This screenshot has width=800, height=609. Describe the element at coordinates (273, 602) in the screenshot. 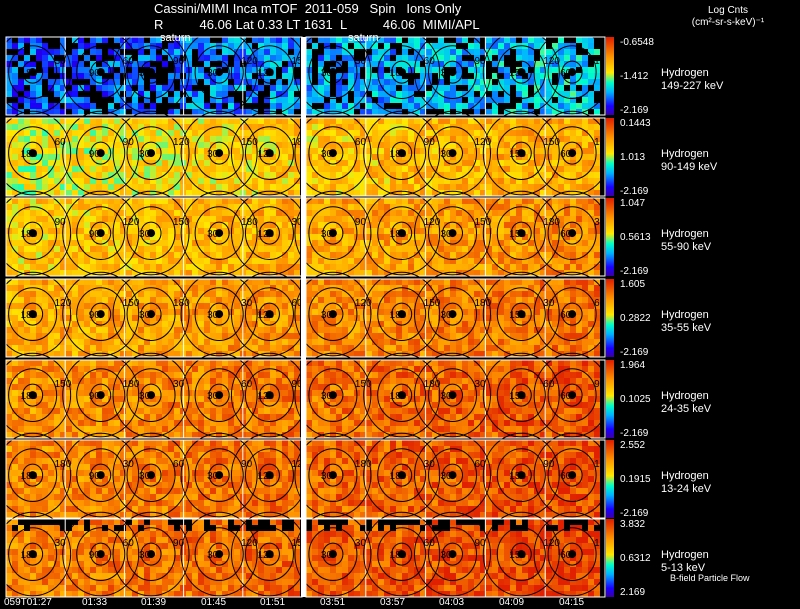

I see `time-tick-4: 01:51` at that location.